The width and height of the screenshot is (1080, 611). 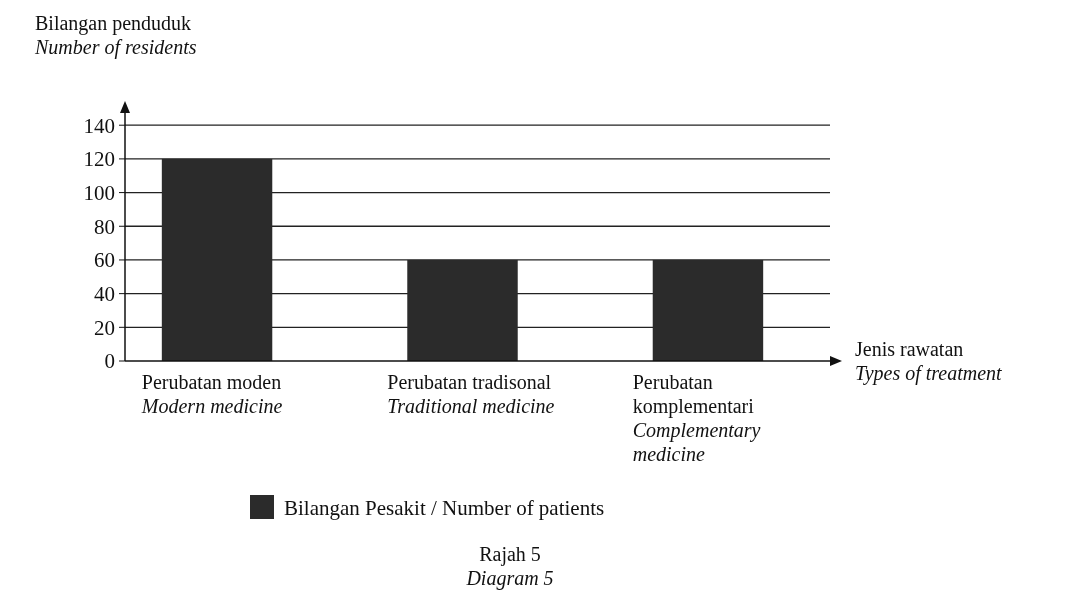 What do you see at coordinates (99, 159) in the screenshot?
I see `y-tick-label: 120` at bounding box center [99, 159].